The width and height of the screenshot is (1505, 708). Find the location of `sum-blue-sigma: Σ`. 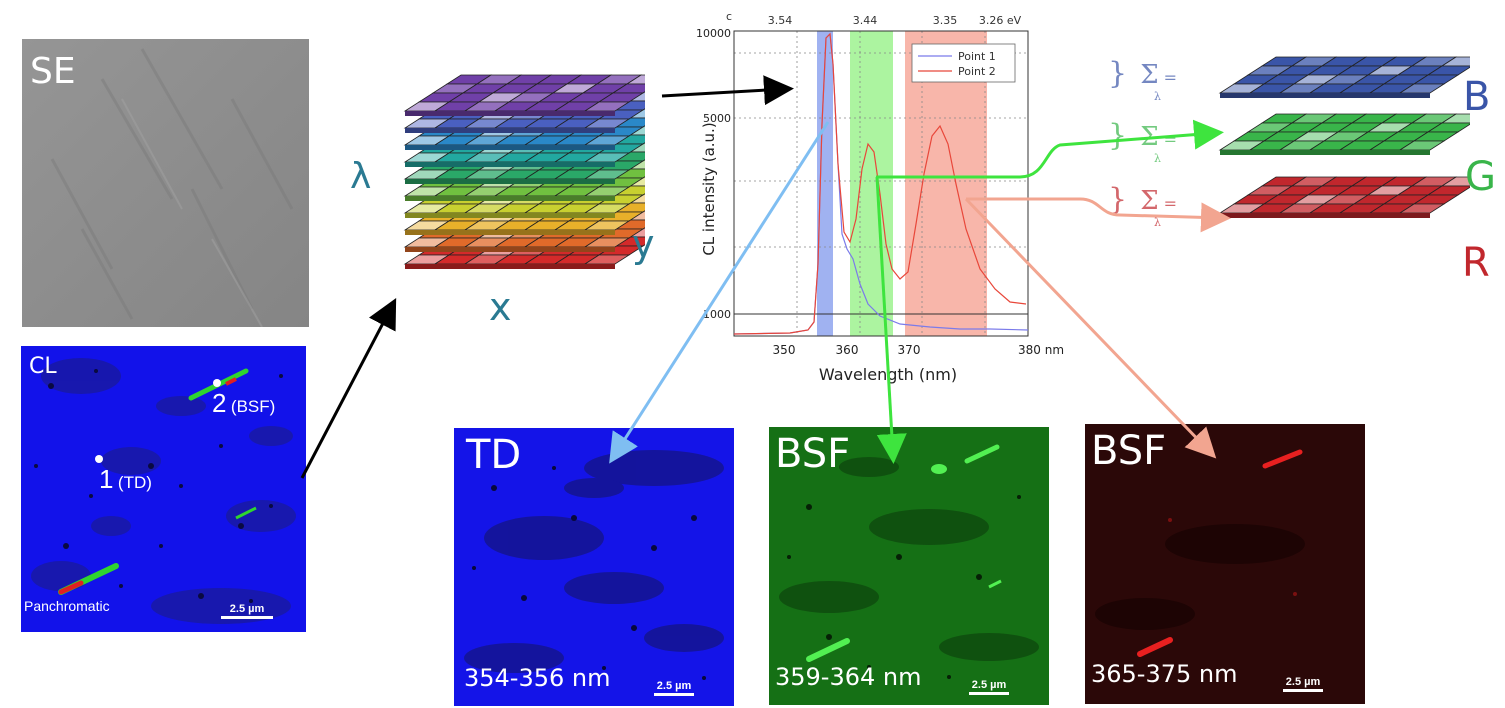

sum-blue-sigma: Σ is located at coordinates (1149, 75).